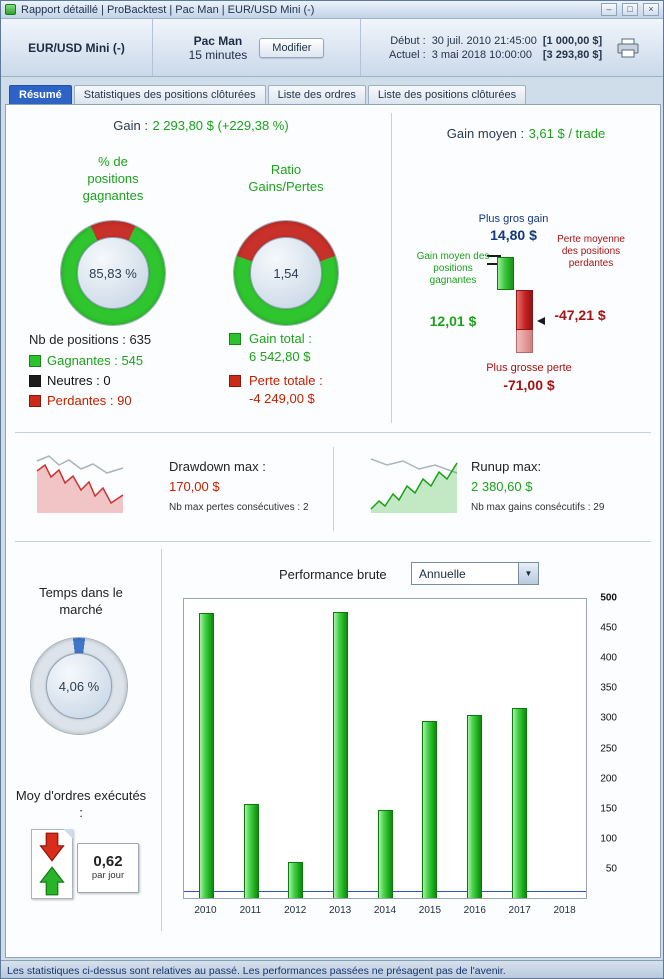 This screenshot has height=979, width=664. What do you see at coordinates (35, 380) in the screenshot?
I see `legend-neutral-swatch` at bounding box center [35, 380].